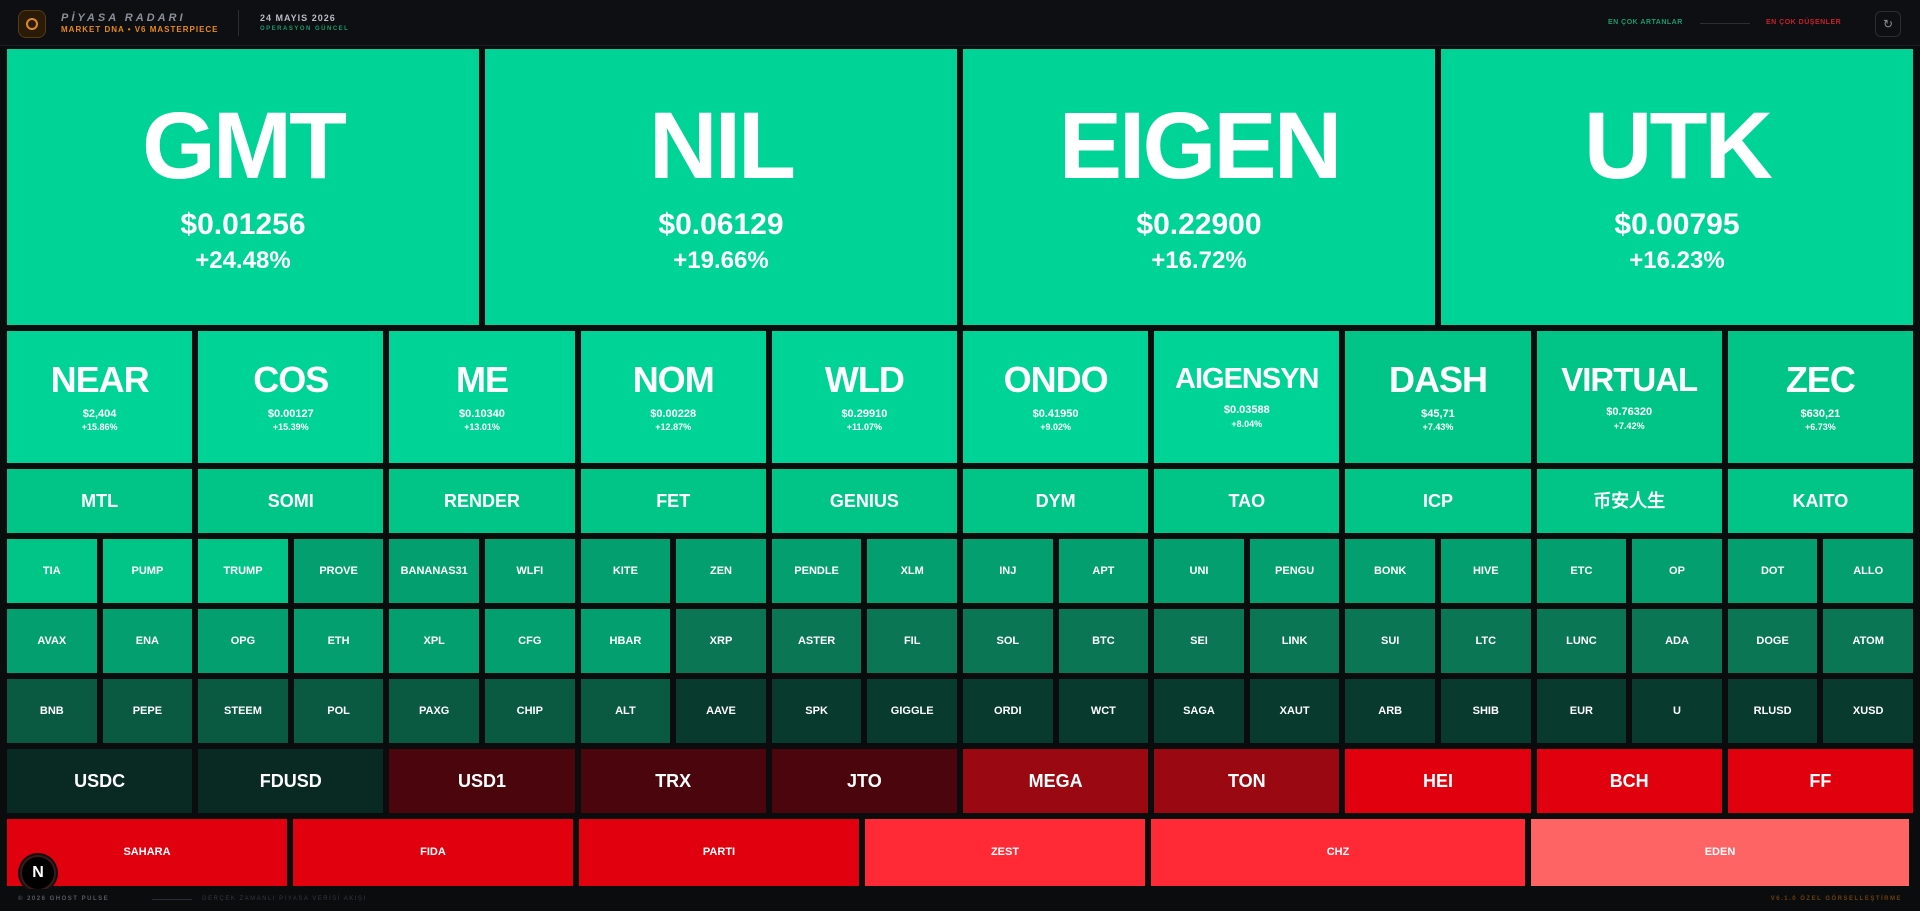  I want to click on tile-small: HIVE, so click(1486, 571).